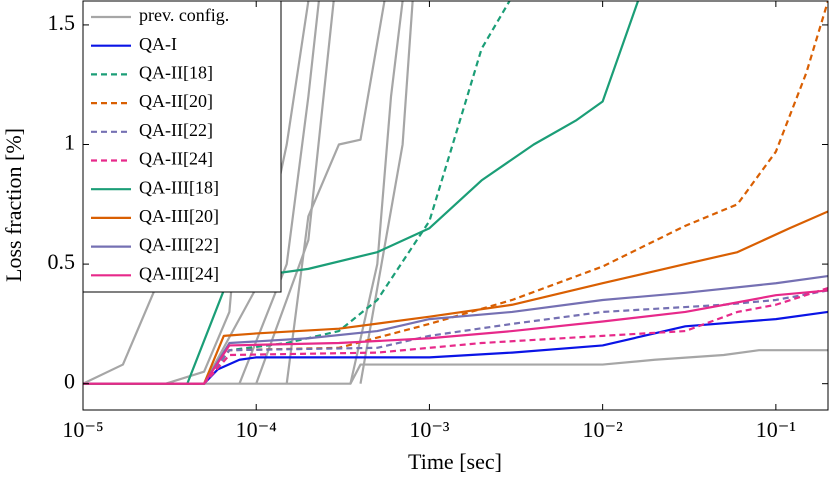 The image size is (829, 484). Describe the element at coordinates (62, 261) in the screenshot. I see `y-tick-label: 0.5` at that location.